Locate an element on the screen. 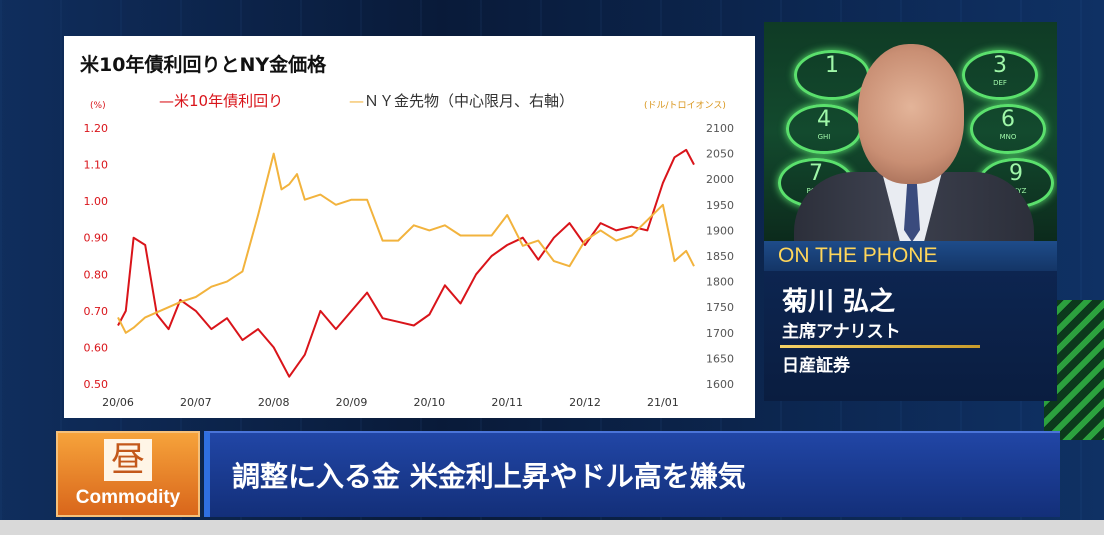 The height and width of the screenshot is (535, 1104). left-tick-label: 0.60 is located at coordinates (96, 347).